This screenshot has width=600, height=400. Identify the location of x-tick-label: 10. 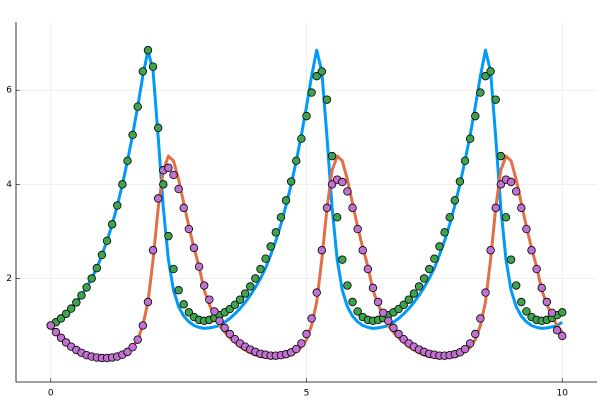
(562, 394).